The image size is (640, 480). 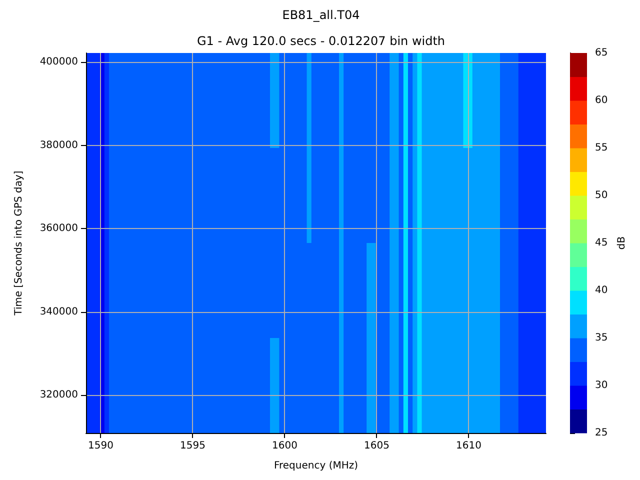 I want to click on color-bar-label: 25, so click(x=601, y=433).